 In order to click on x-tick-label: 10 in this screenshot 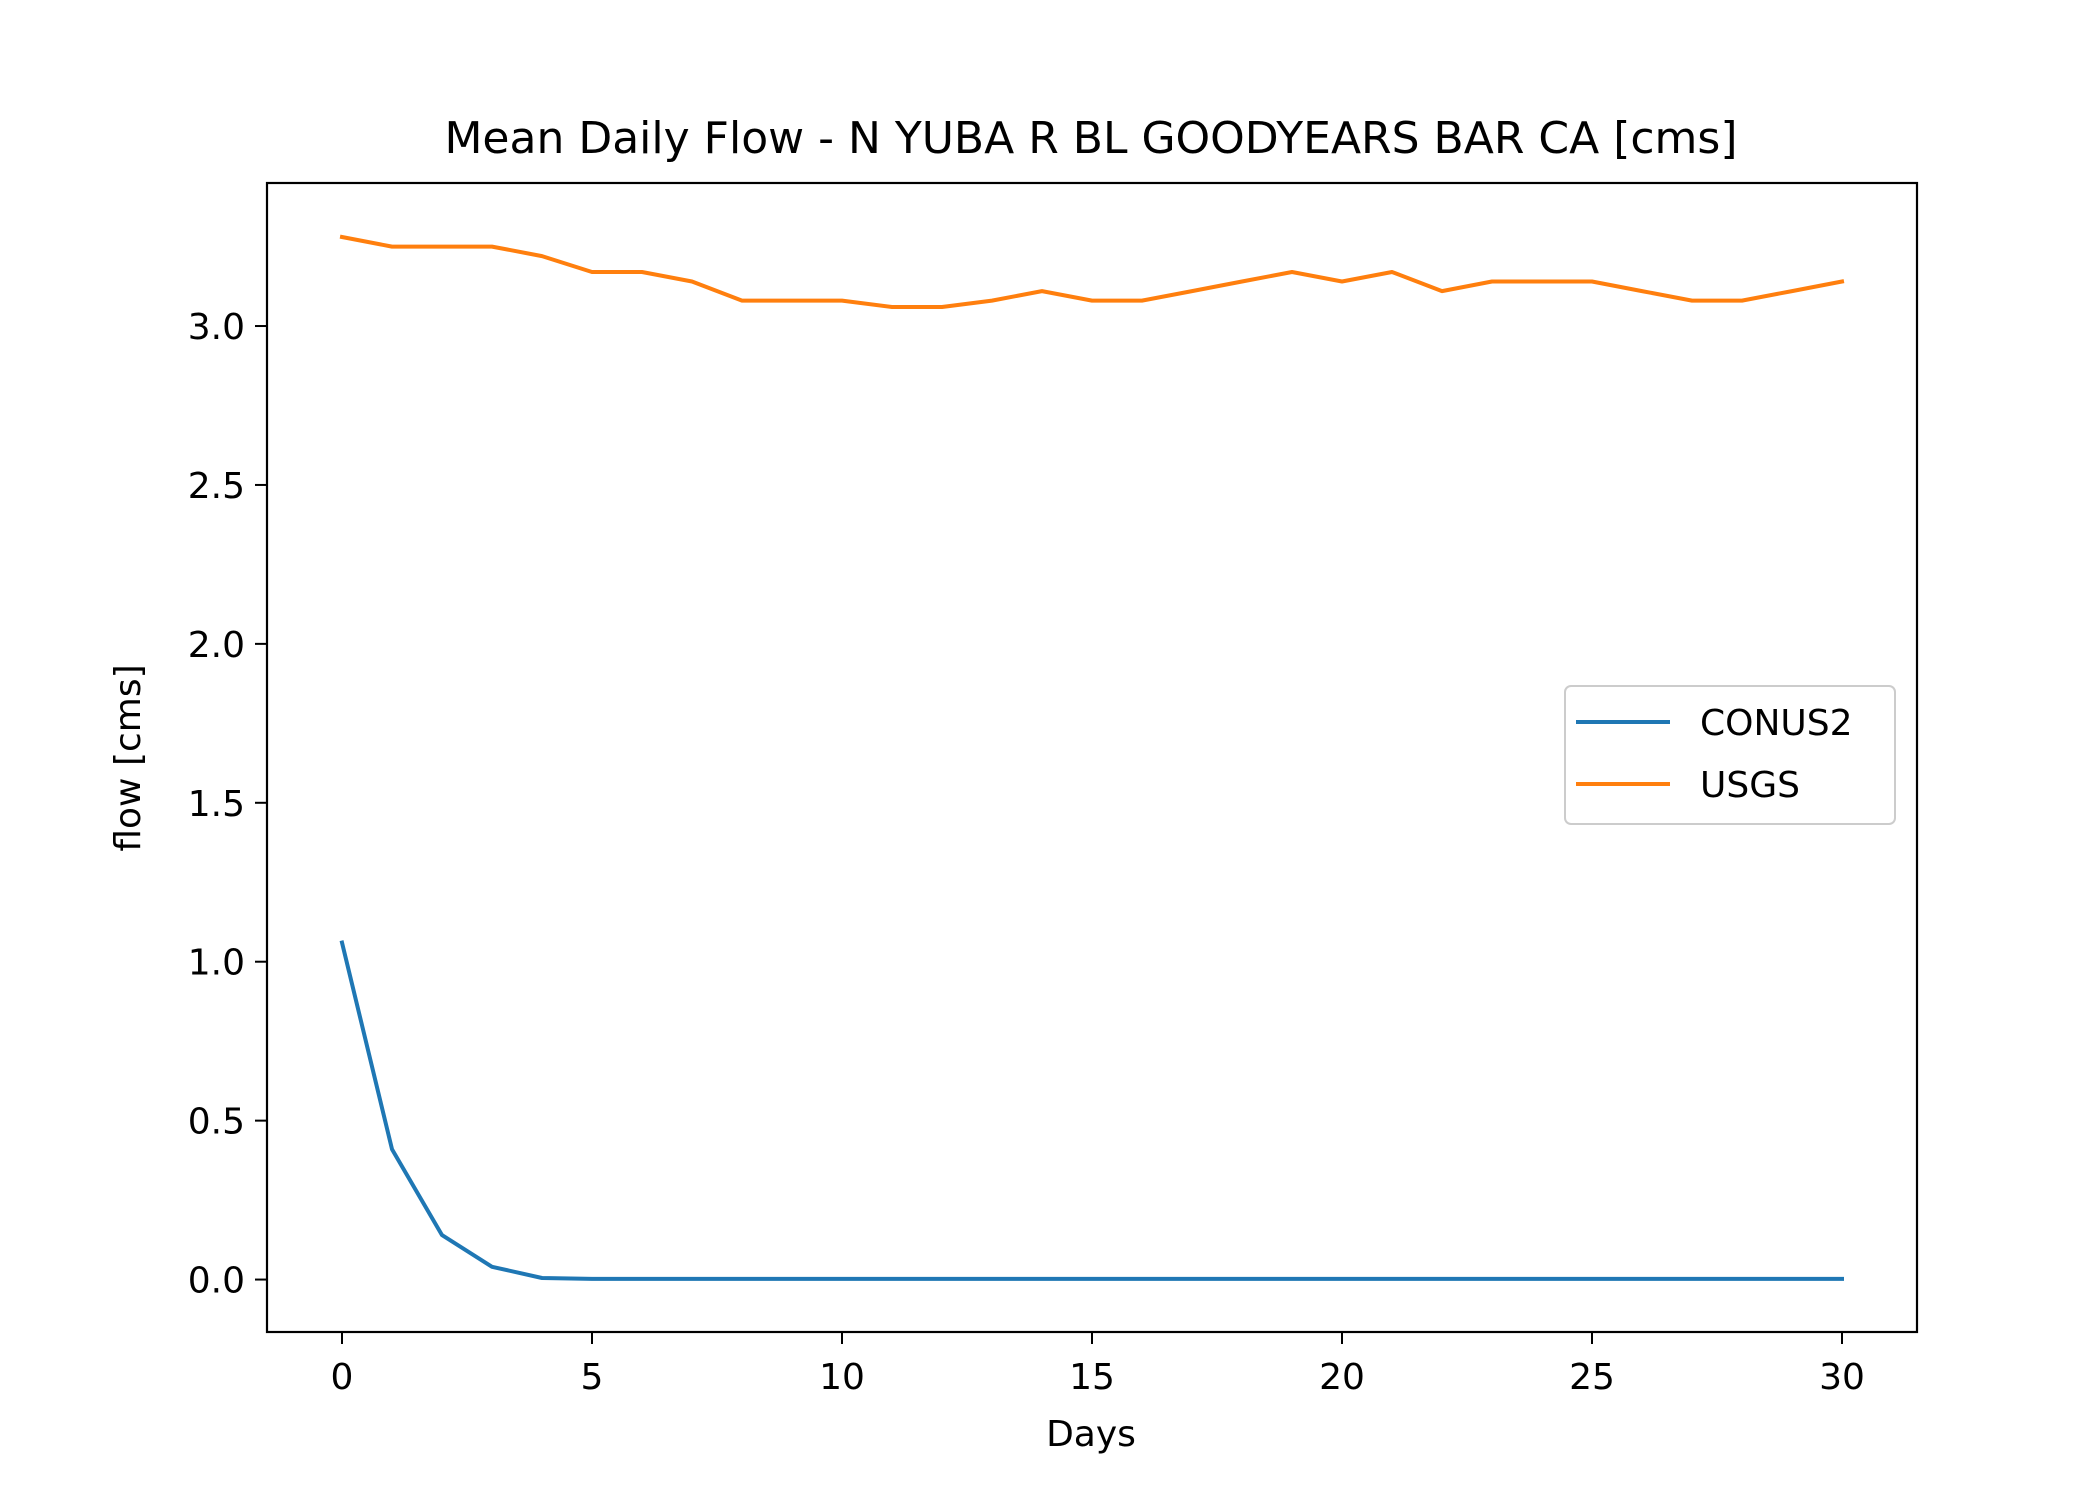, I will do `click(842, 1377)`.